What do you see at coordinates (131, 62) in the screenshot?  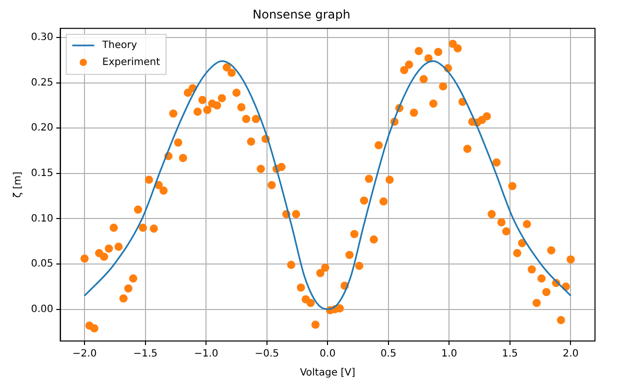 I see `legend-label: Experiment` at bounding box center [131, 62].